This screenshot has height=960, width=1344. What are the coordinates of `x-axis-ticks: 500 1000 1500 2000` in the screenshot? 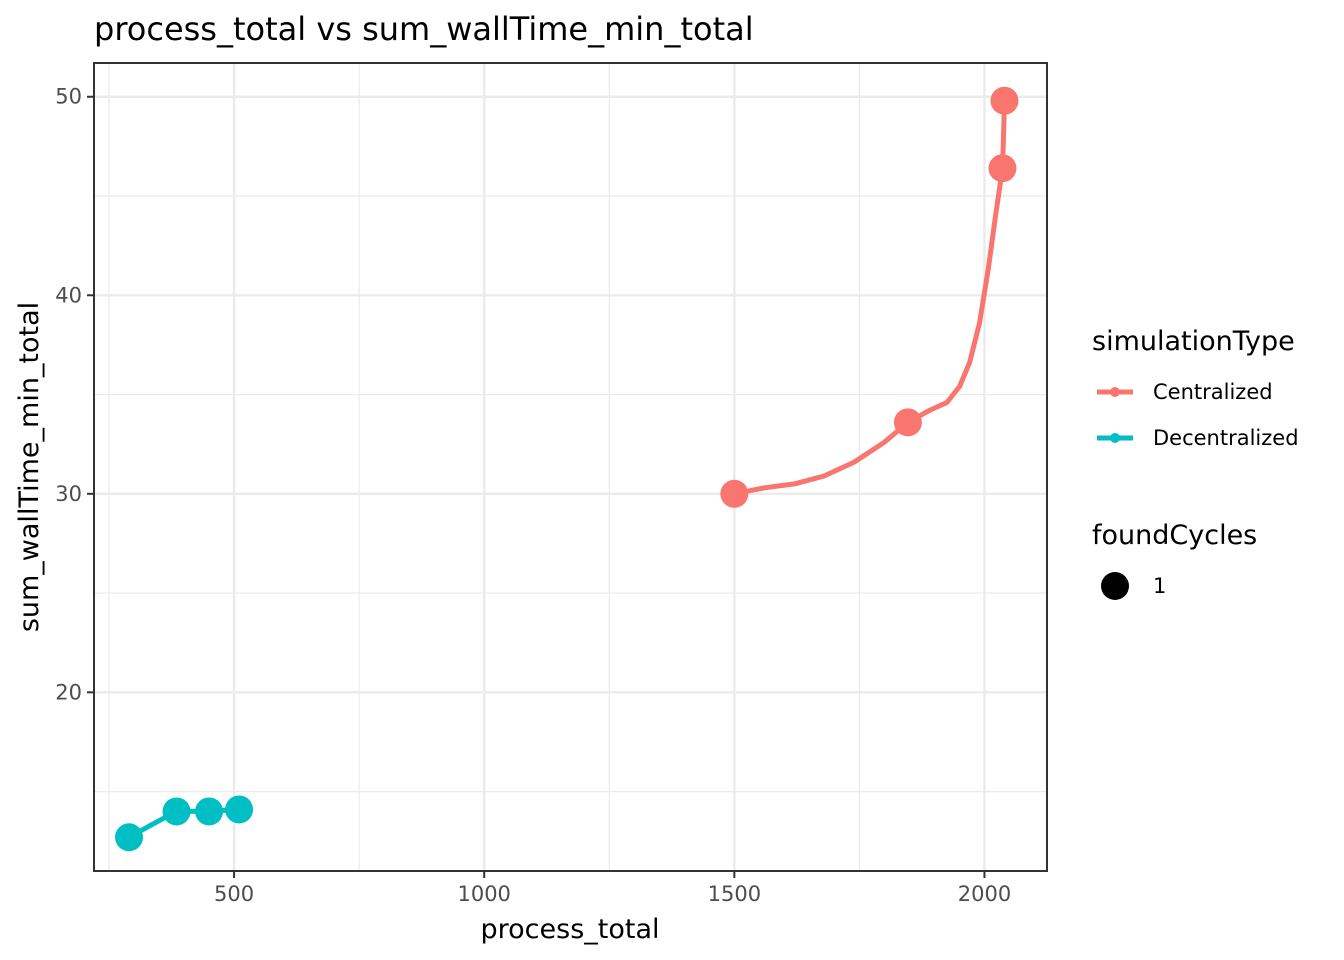 It's located at (612, 888).